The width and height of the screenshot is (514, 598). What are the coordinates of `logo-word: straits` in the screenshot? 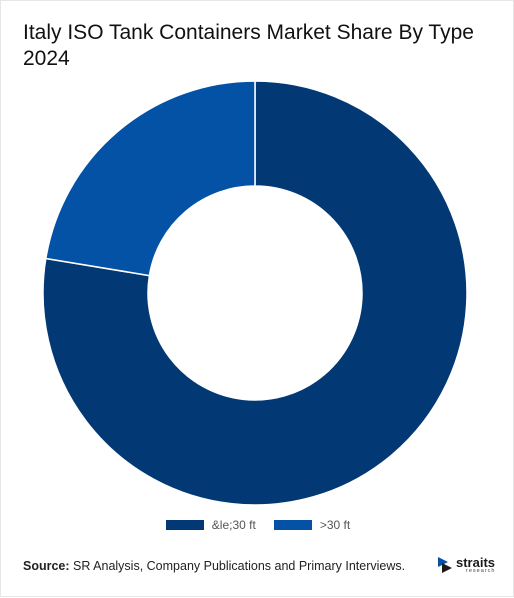 It's located at (476, 562).